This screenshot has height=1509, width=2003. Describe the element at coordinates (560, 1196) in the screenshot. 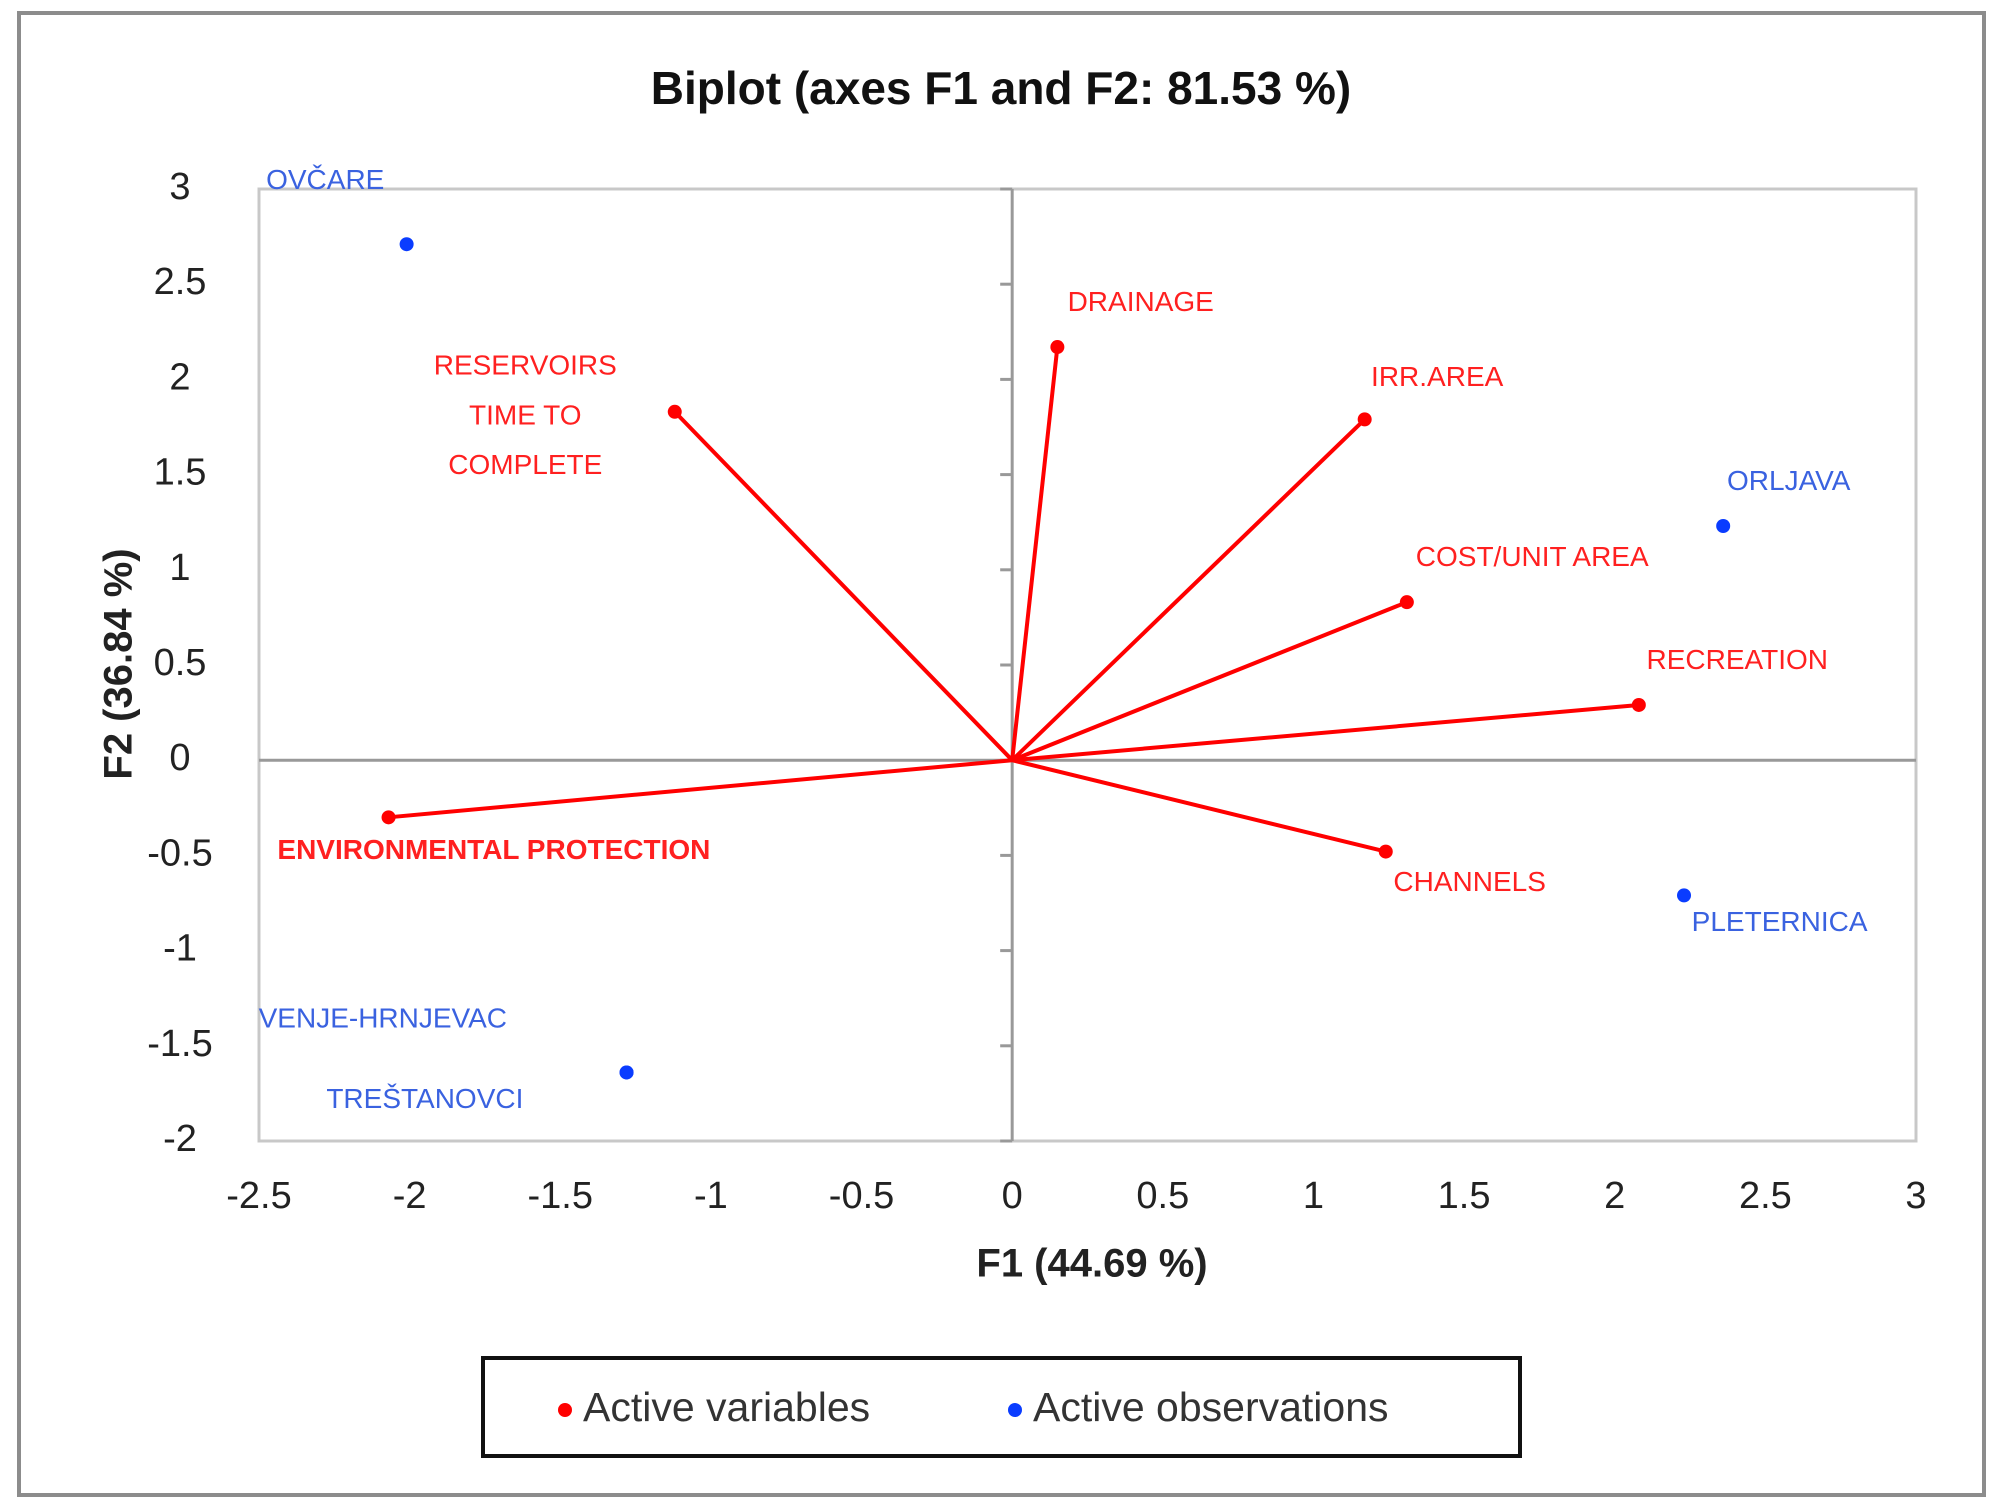

I see `x-tick-label: -1.5` at that location.